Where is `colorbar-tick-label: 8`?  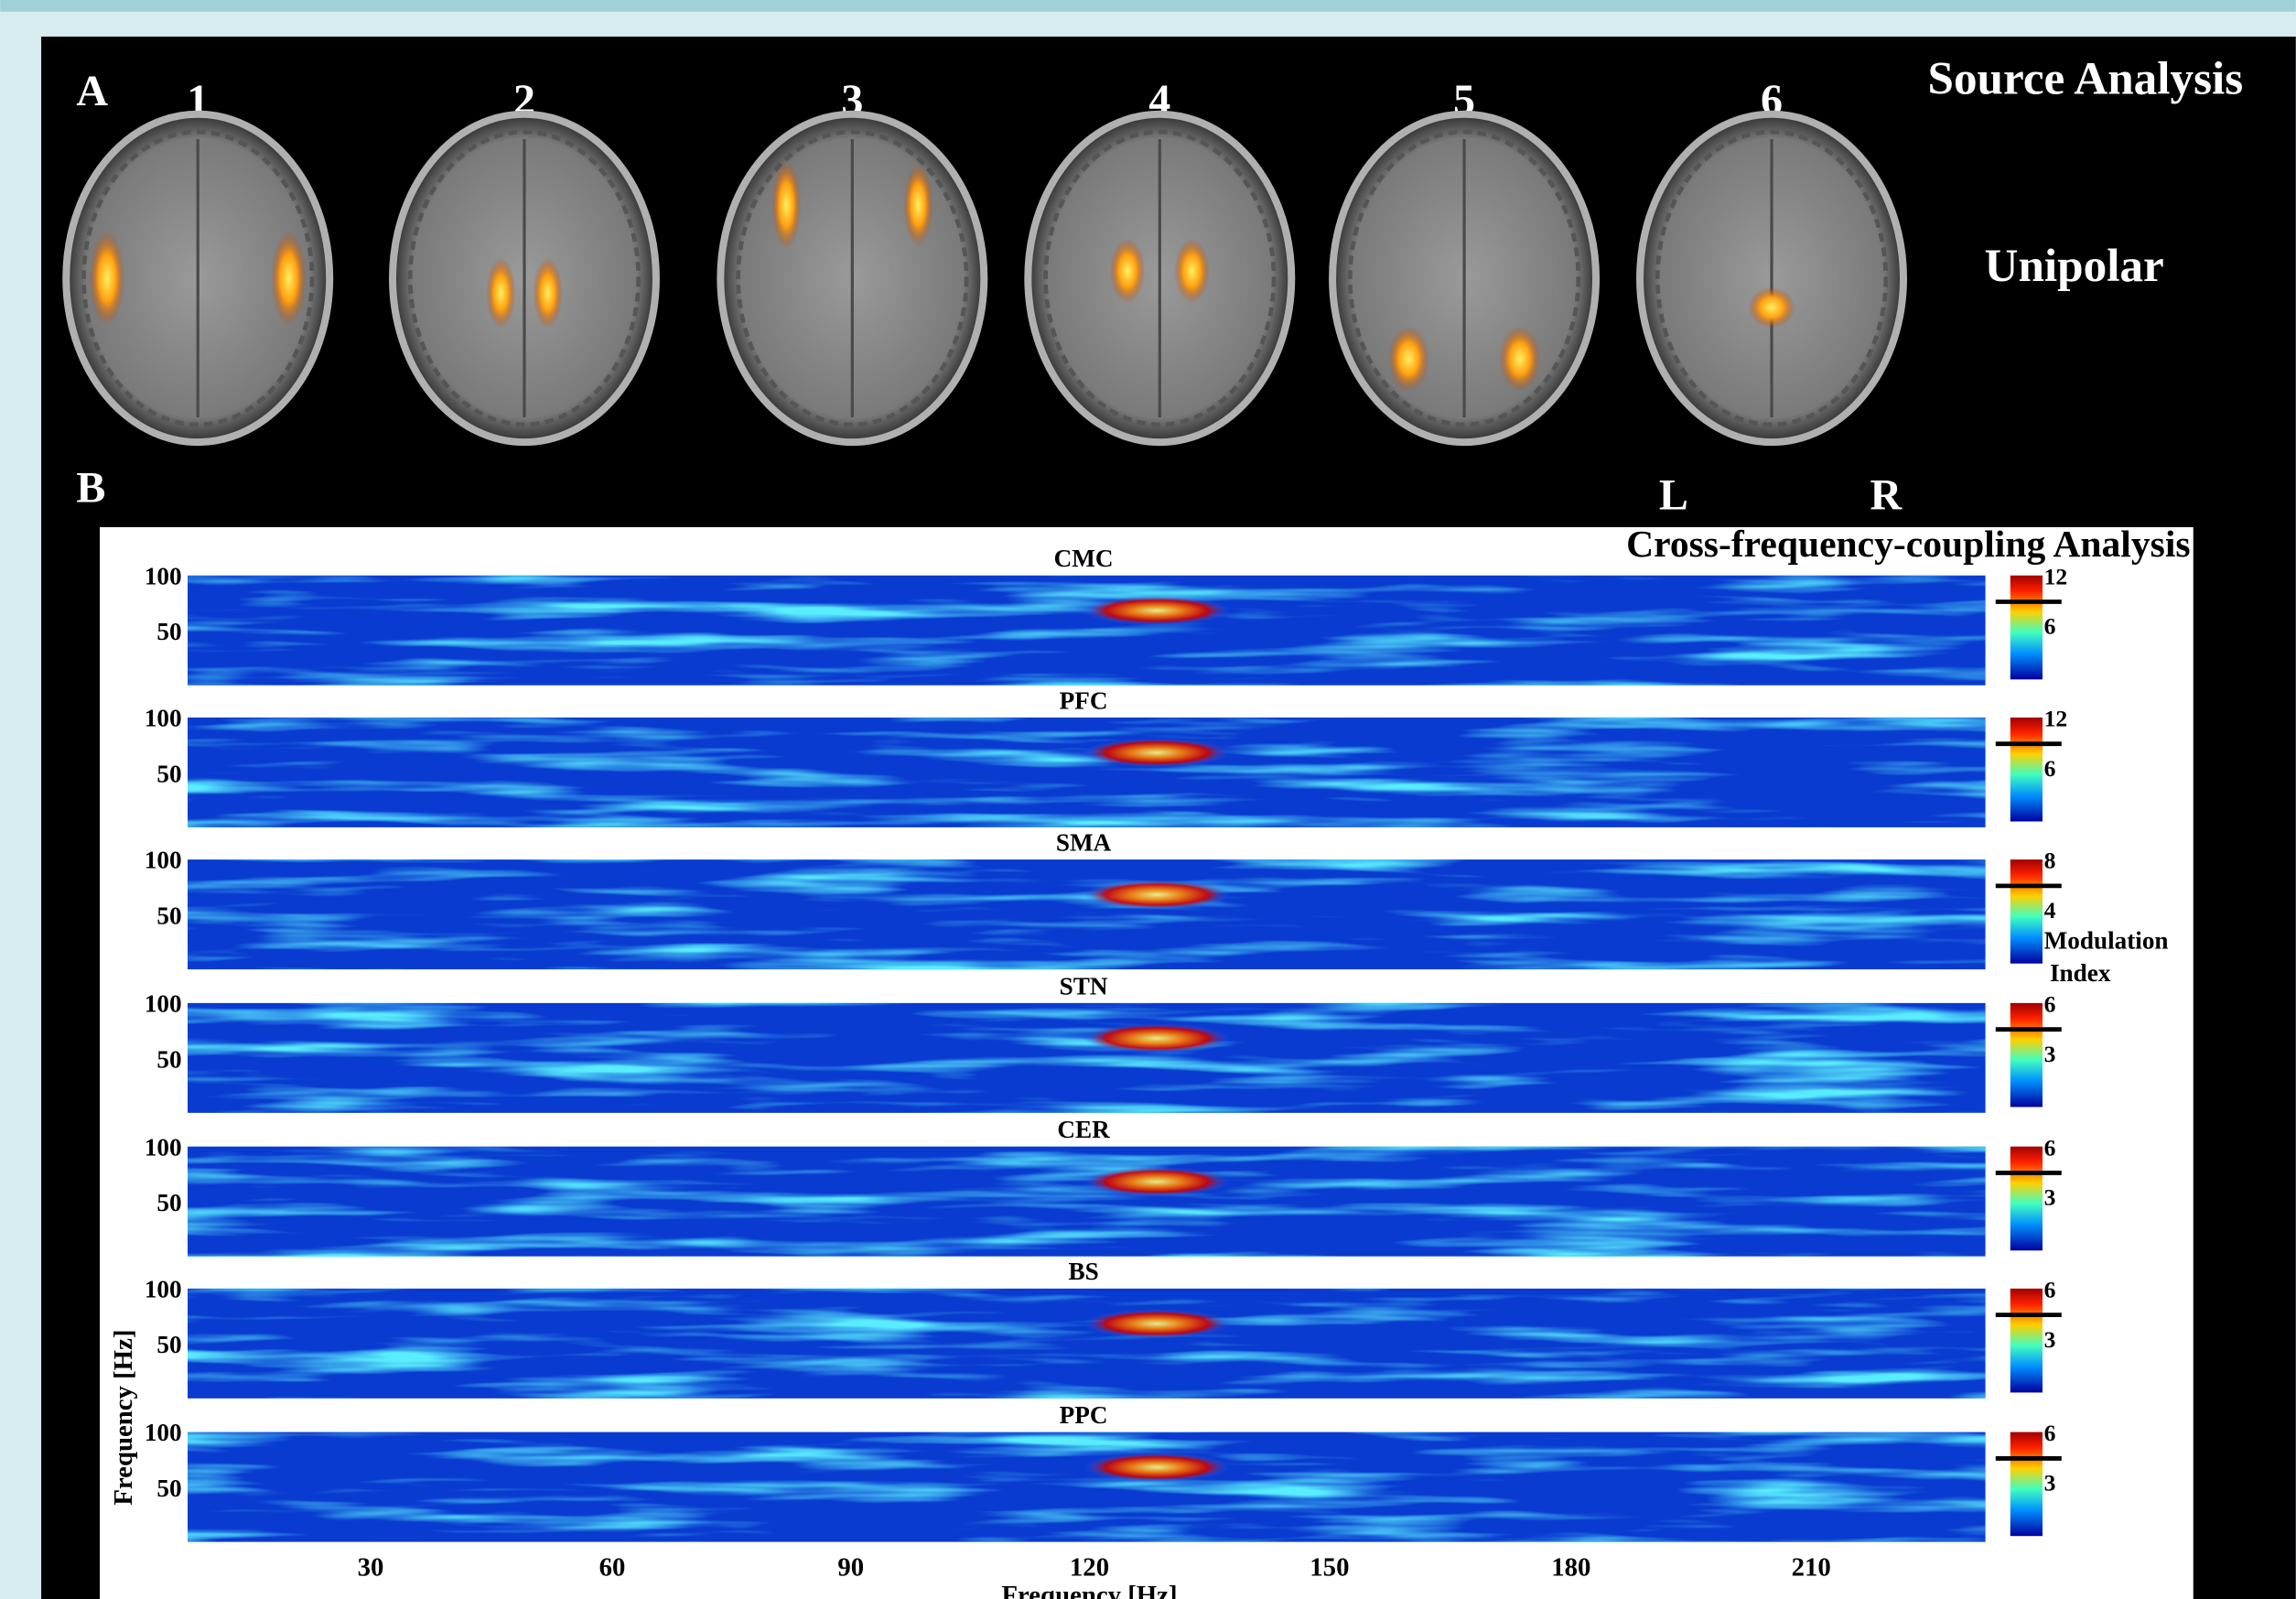 colorbar-tick-label: 8 is located at coordinates (2050, 861).